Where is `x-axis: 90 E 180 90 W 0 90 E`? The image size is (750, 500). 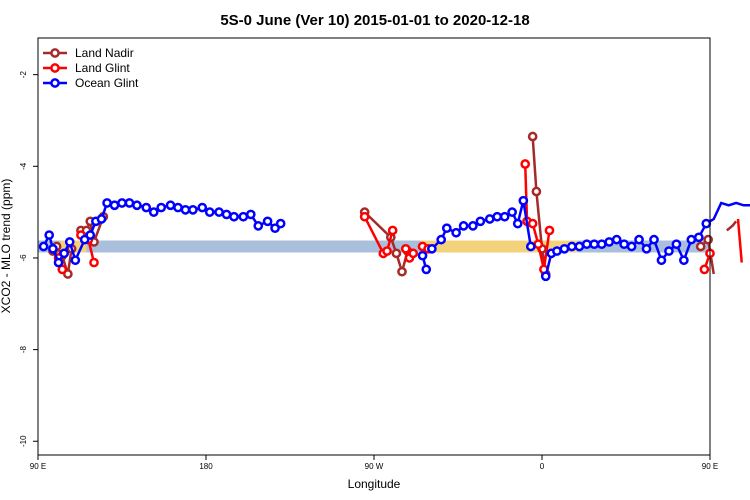 x-axis: 90 E 180 90 W 0 90 E is located at coordinates (374, 463).